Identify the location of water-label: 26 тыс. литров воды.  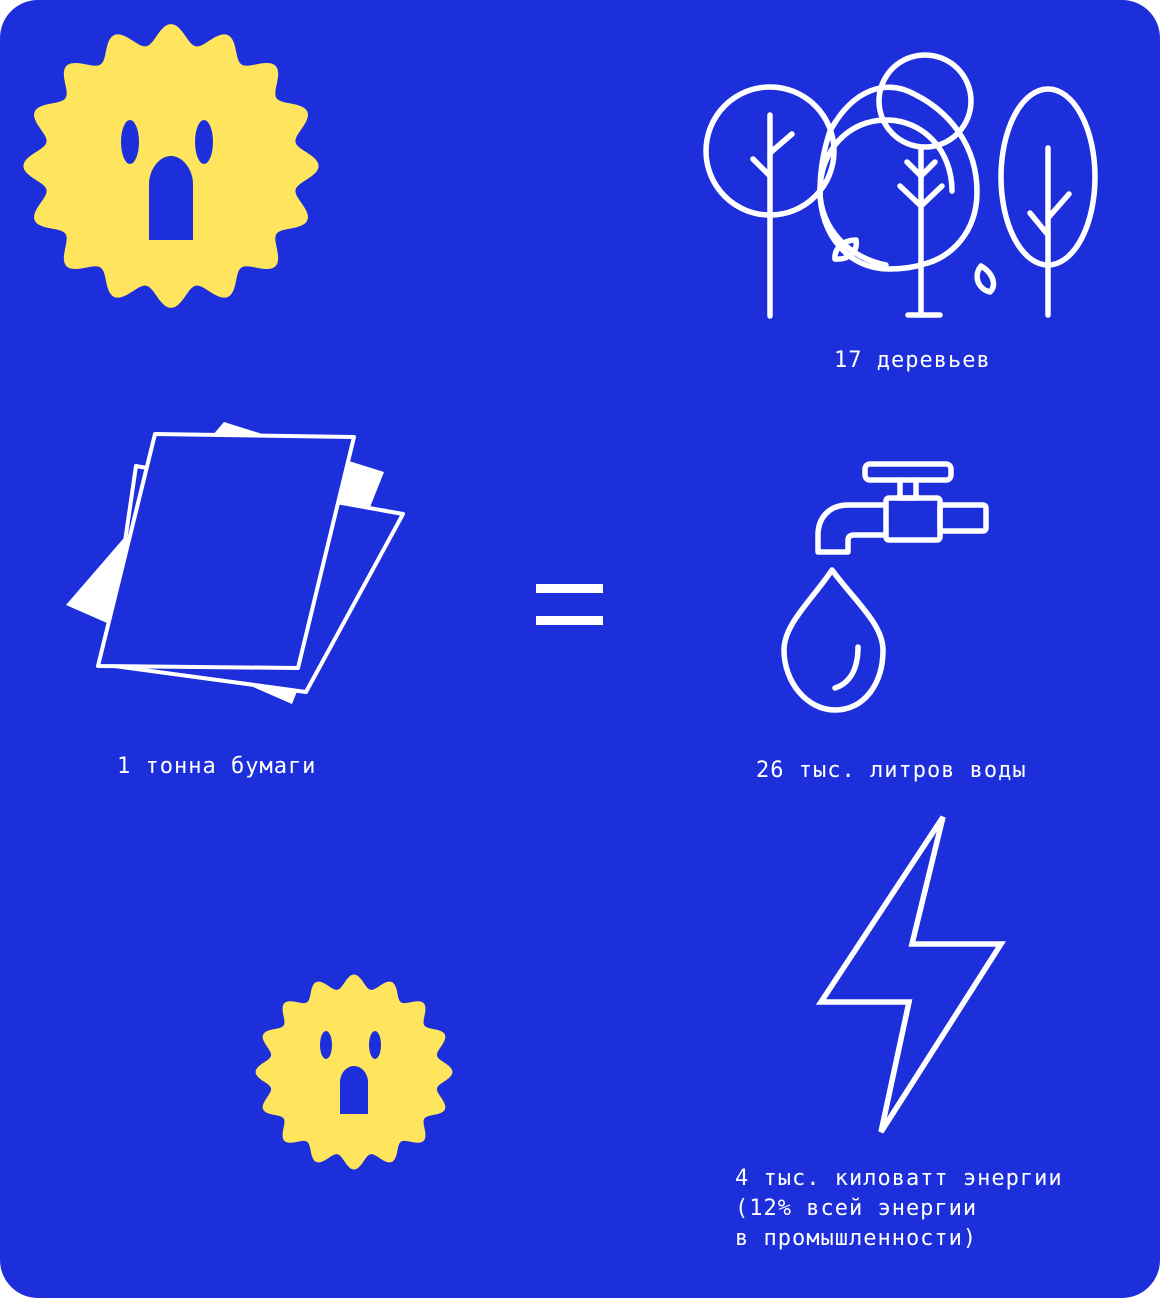
(891, 770).